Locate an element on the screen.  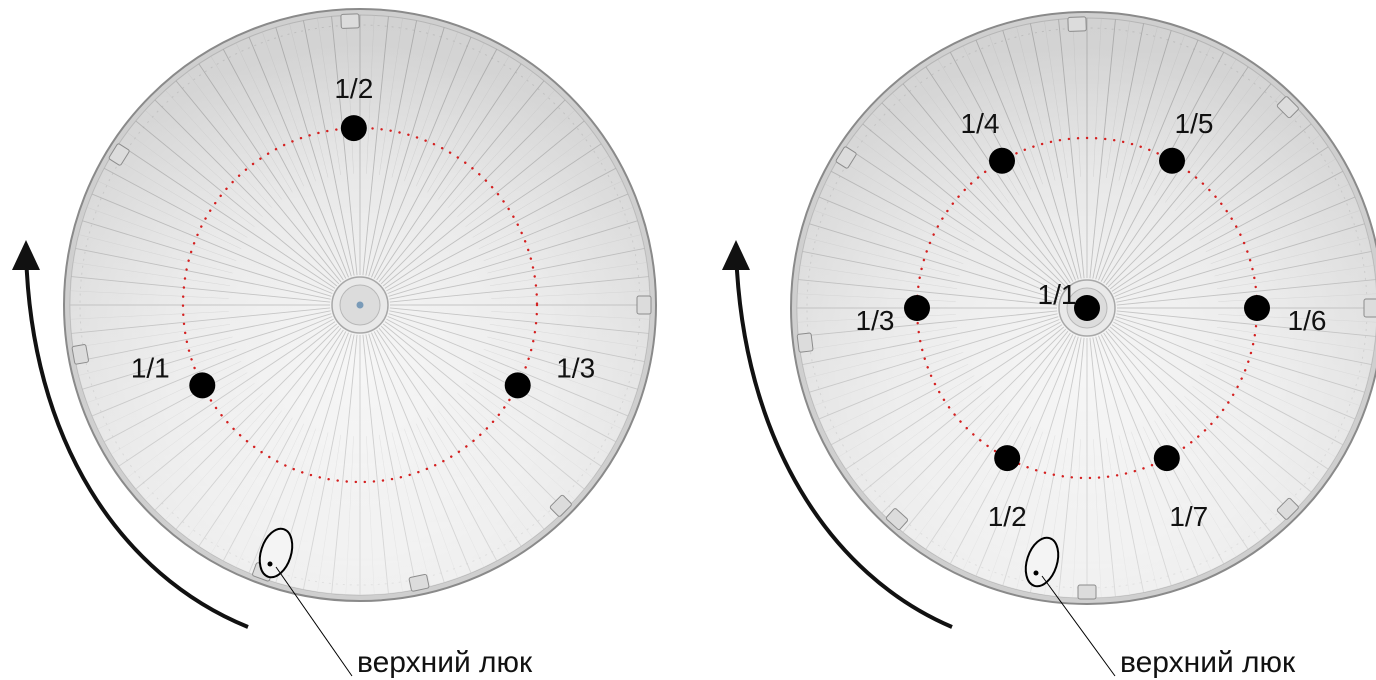
sampling-ring is located at coordinates (360, 305).